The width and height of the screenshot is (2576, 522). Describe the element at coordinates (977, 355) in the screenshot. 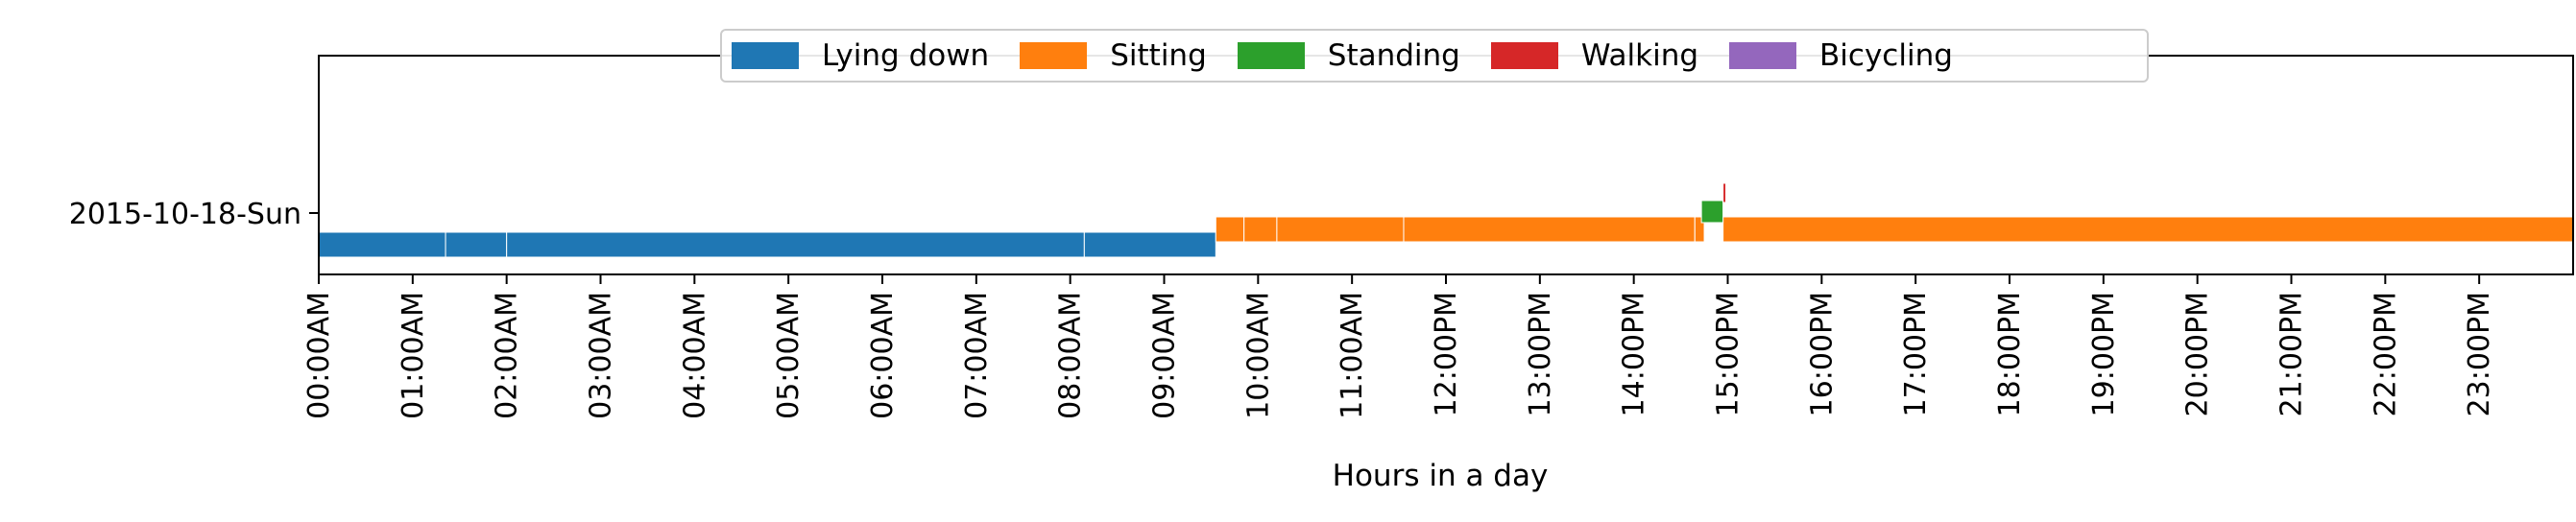

I see `x-tick-label: 07:00AM` at that location.